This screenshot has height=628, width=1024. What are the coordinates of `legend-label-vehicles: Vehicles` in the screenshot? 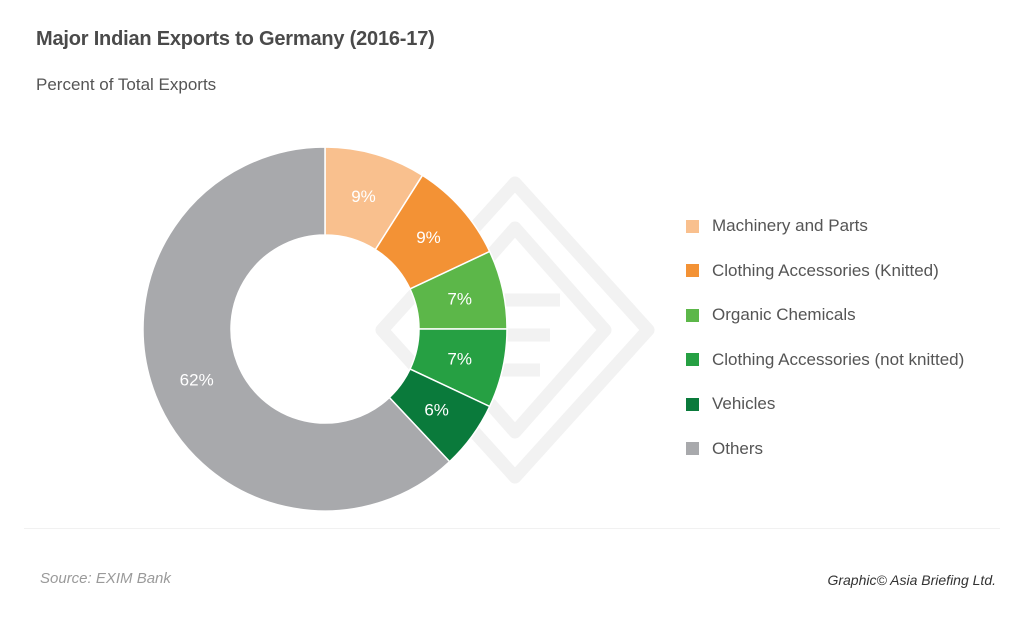 It's located at (744, 404).